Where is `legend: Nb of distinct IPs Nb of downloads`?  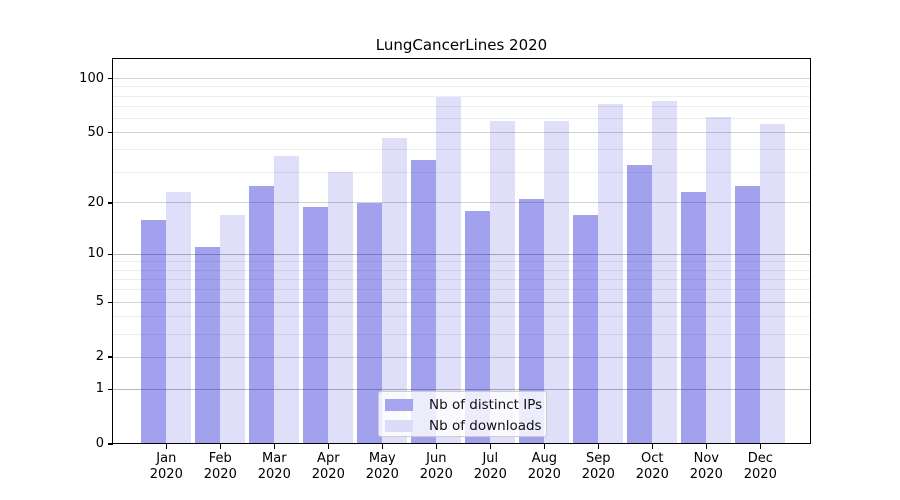
legend: Nb of distinct IPs Nb of downloads is located at coordinates (462, 414).